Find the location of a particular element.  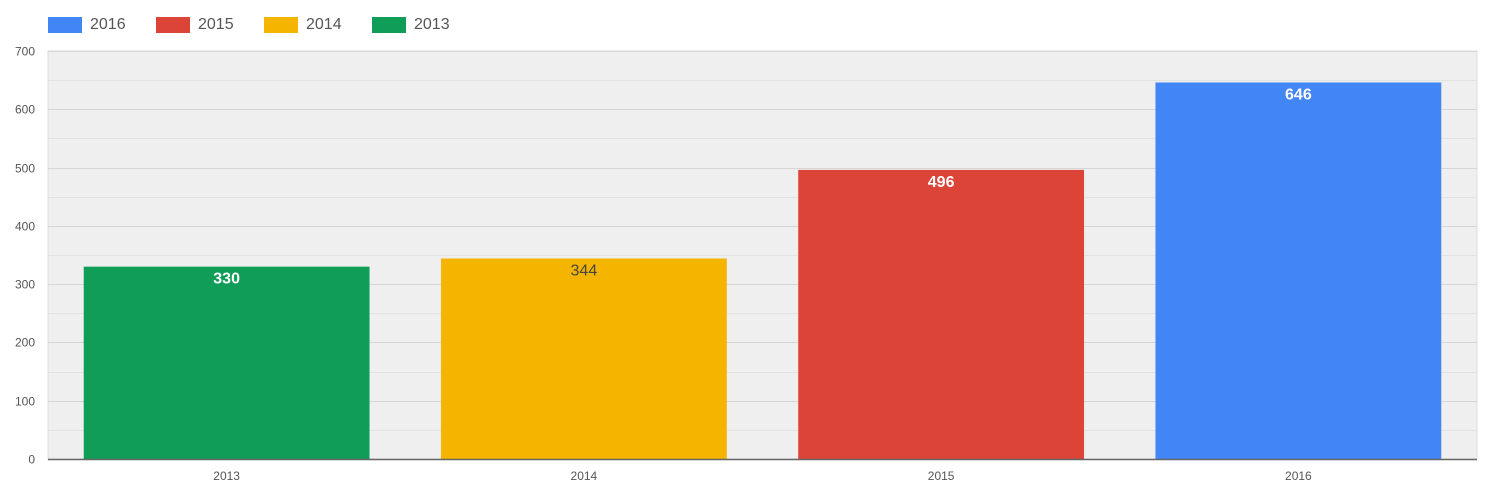

bar-2014 is located at coordinates (583, 358).